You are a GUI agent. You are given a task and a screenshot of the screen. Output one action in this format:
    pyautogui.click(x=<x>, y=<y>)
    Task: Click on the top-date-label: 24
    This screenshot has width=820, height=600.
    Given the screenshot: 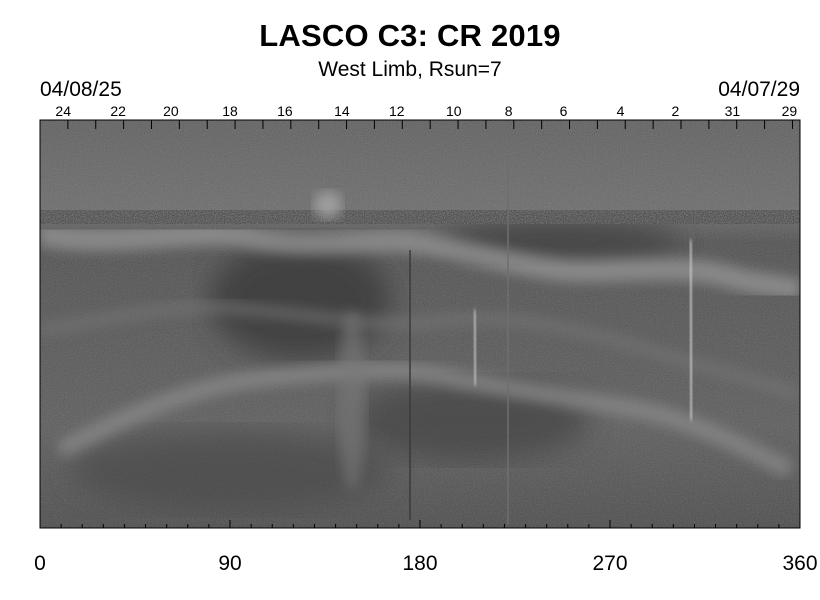 What is the action you would take?
    pyautogui.click(x=63, y=111)
    